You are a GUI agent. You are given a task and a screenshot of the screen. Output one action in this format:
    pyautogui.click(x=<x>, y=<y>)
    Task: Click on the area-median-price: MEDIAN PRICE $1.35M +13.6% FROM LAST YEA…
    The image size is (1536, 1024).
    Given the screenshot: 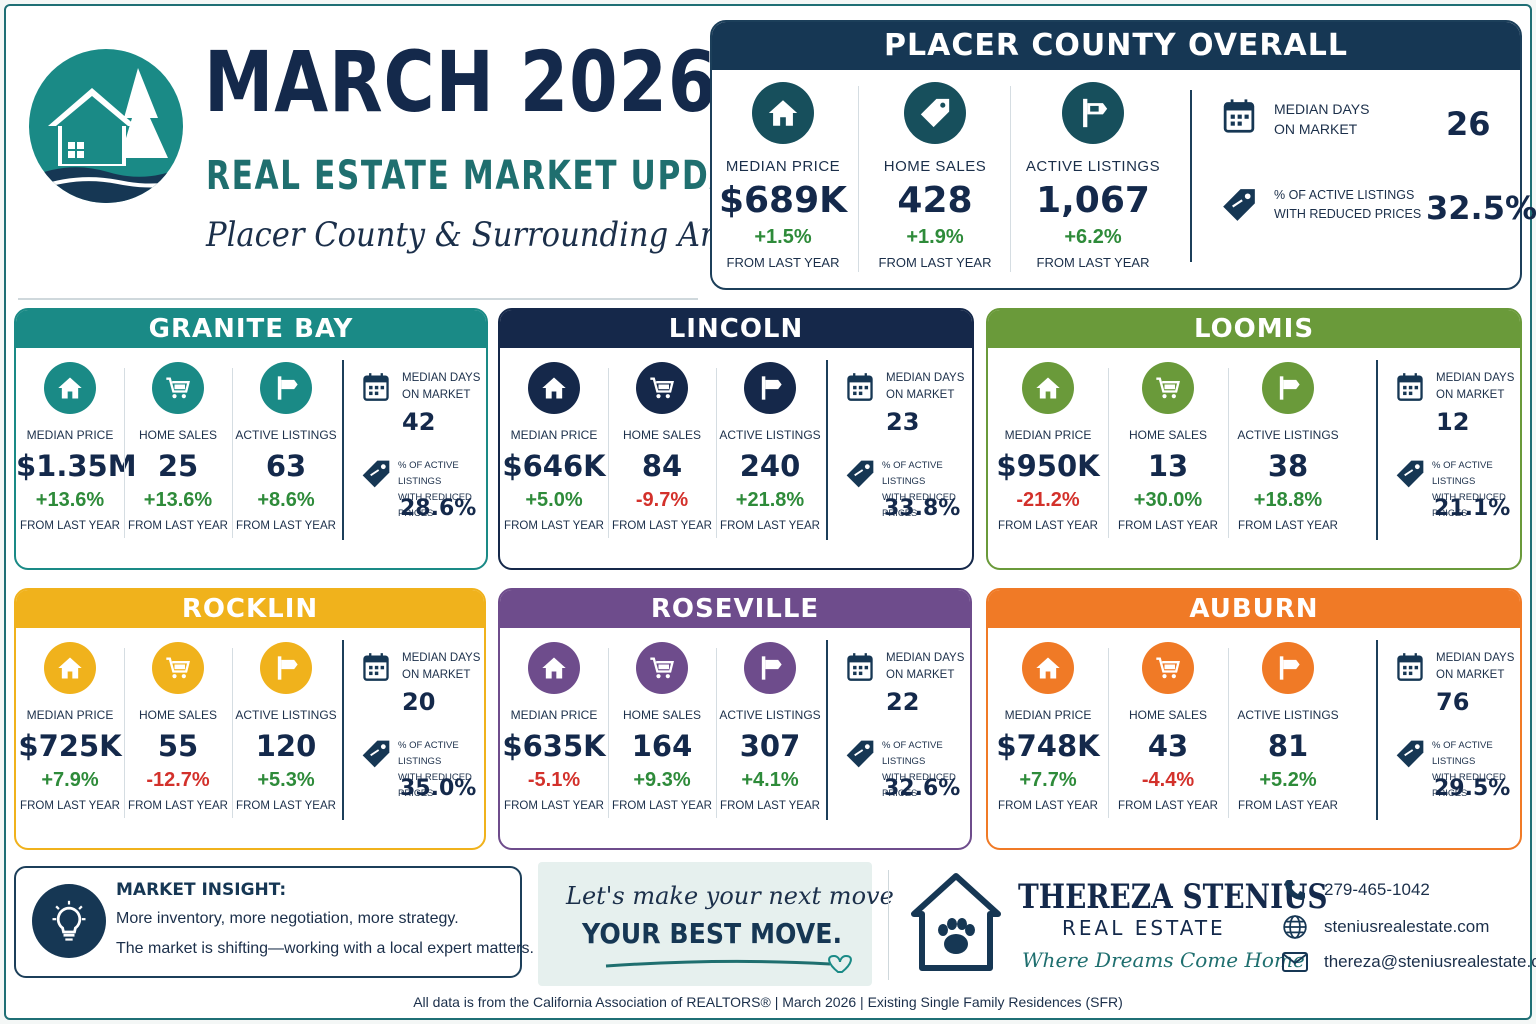 What is the action you would take?
    pyautogui.click(x=76, y=447)
    